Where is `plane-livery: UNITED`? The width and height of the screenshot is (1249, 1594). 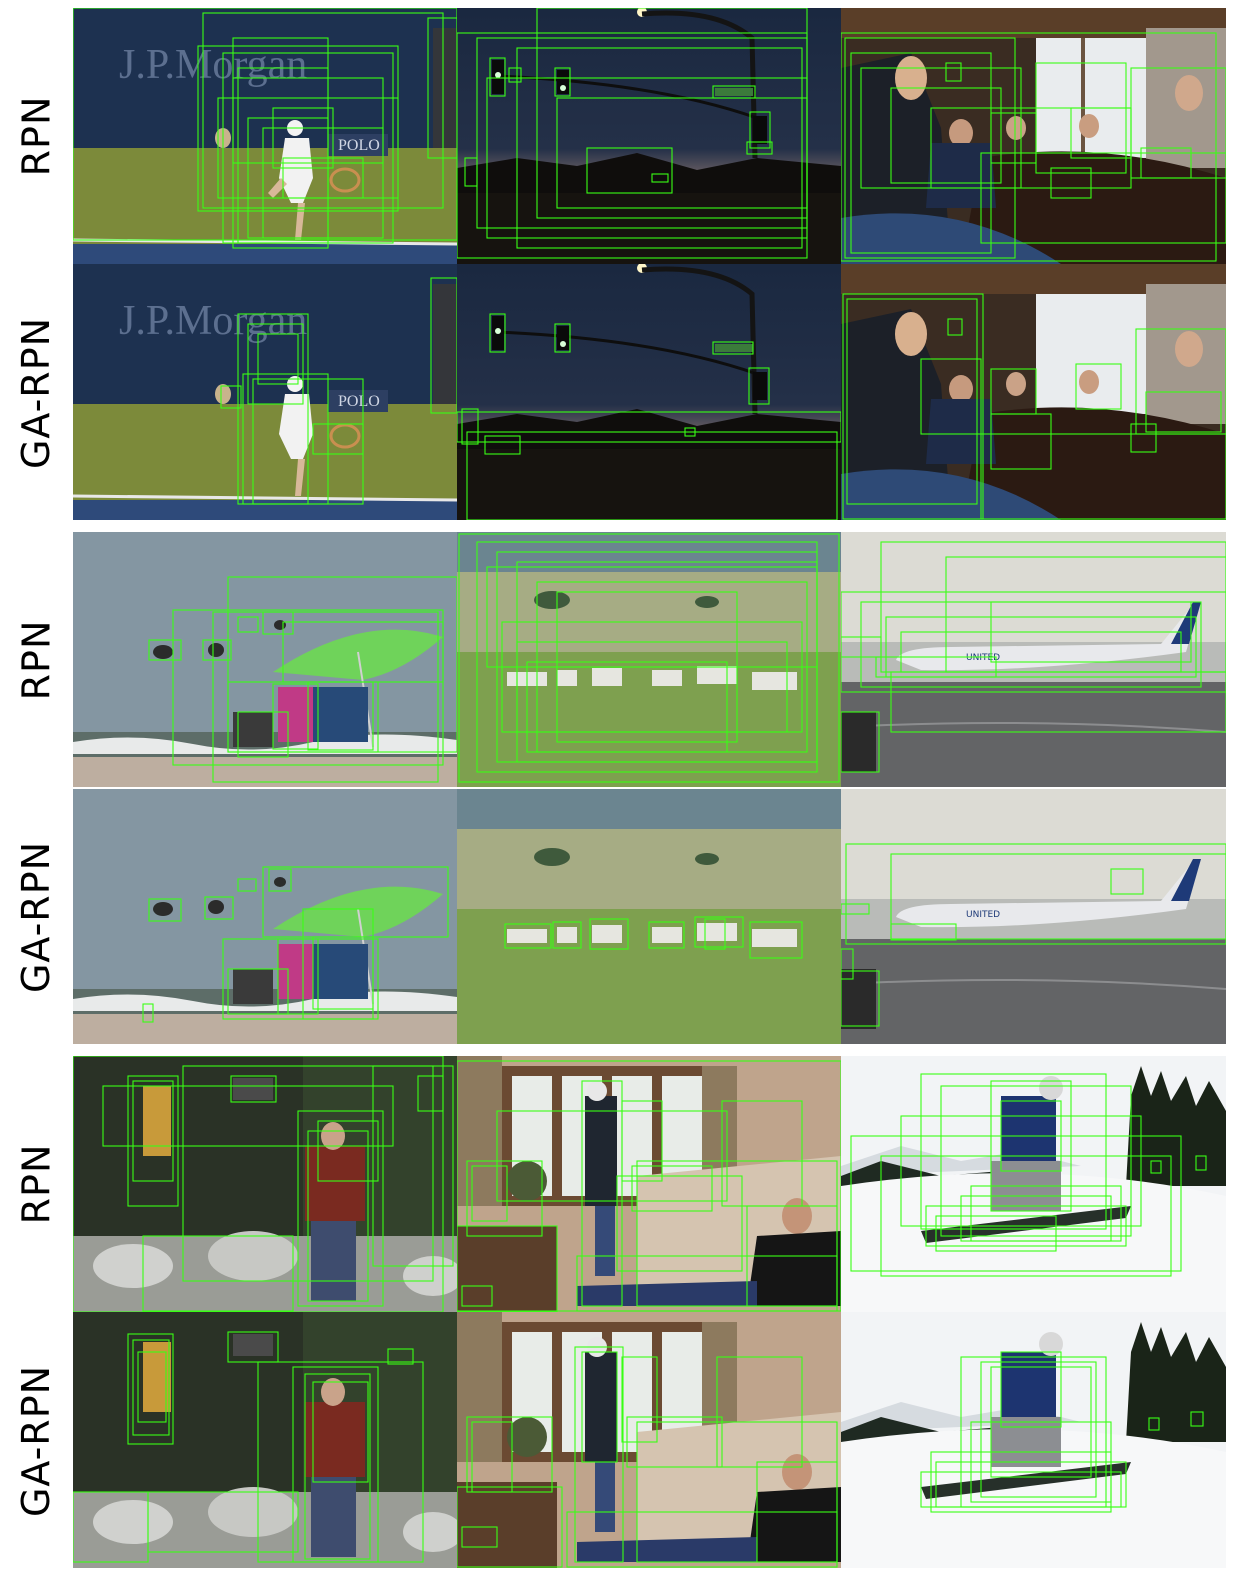 plane-livery: UNITED is located at coordinates (983, 658).